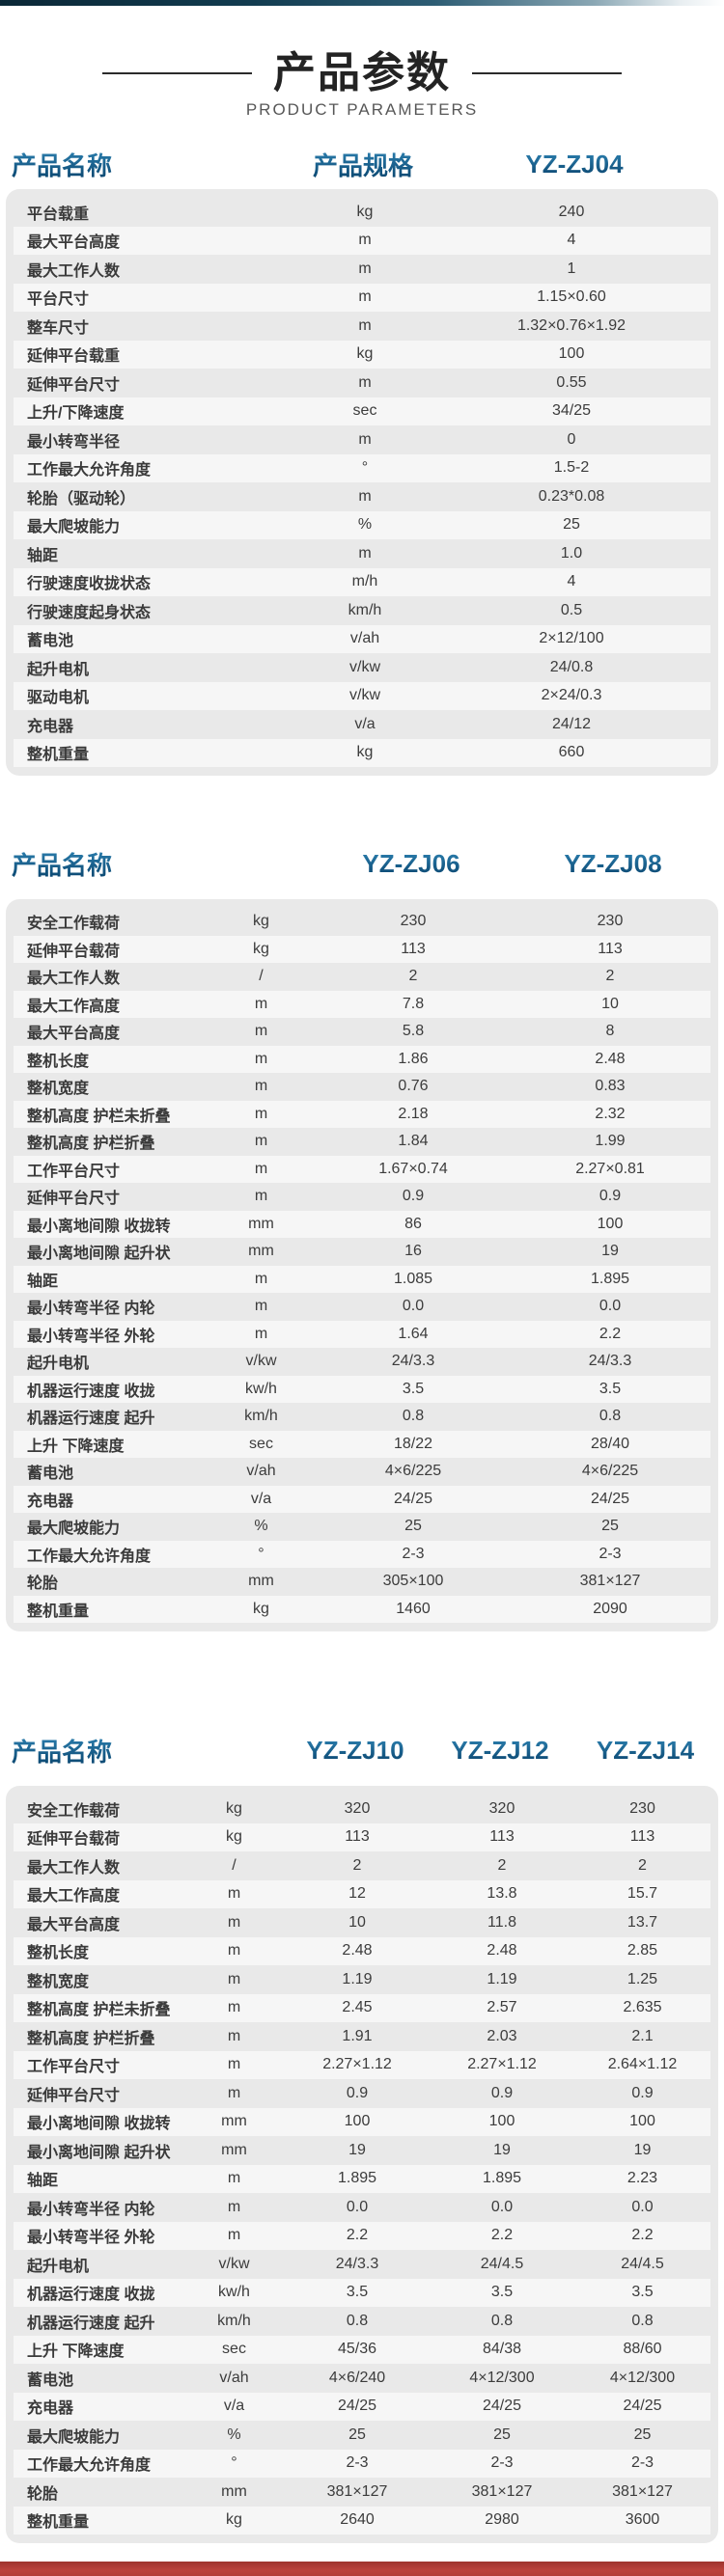  Describe the element at coordinates (362, 213) in the screenshot. I see `table-row: 平台载重 kg 240` at that location.